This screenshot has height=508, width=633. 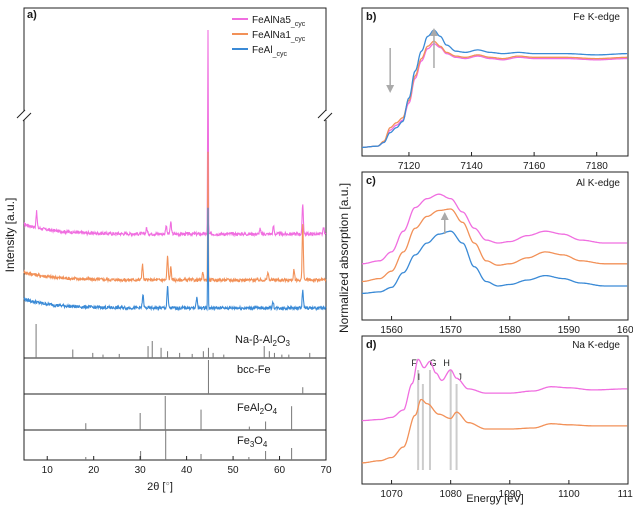 I want to click on axis-break-left, so click(x=24, y=115).